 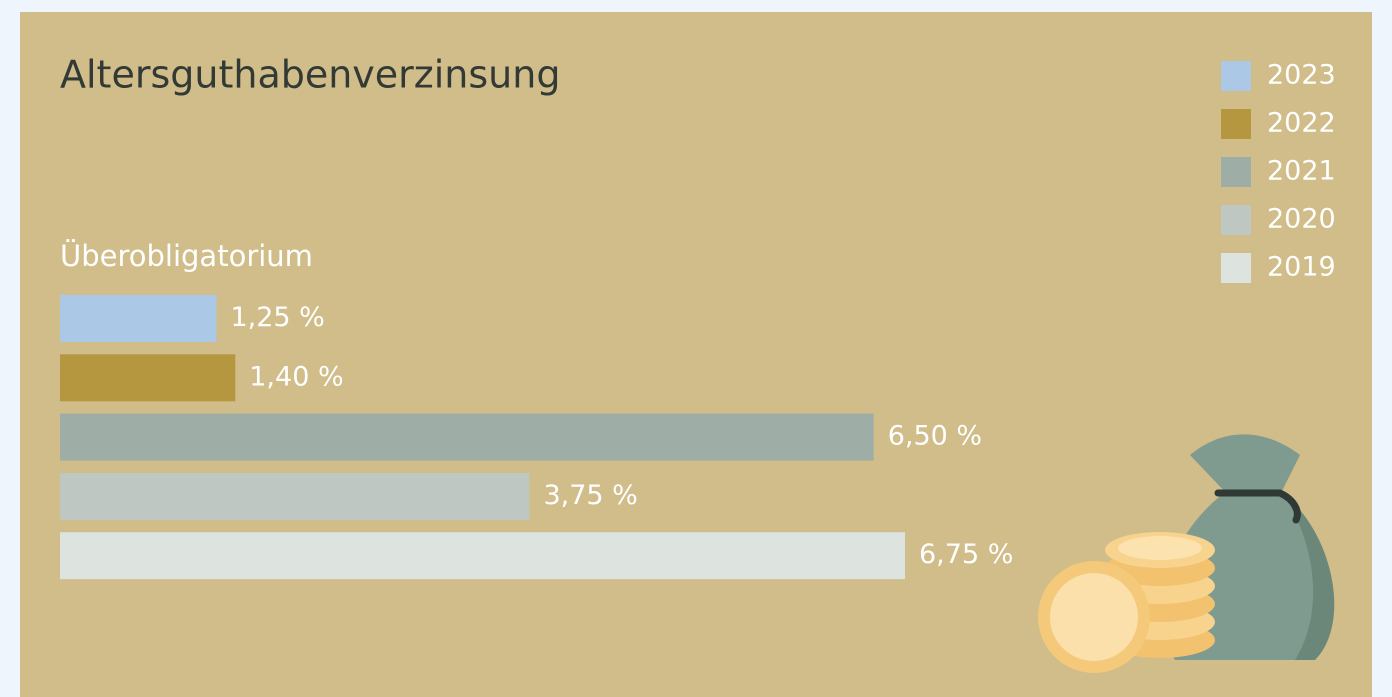 I want to click on legend-label: 2023, so click(x=1301, y=75).